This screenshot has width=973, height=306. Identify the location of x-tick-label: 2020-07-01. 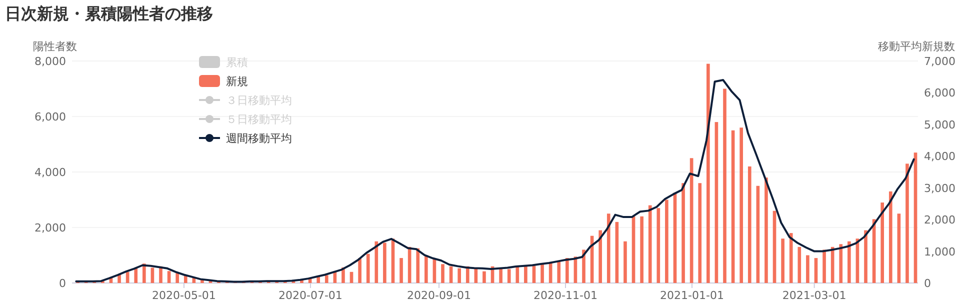
(310, 295).